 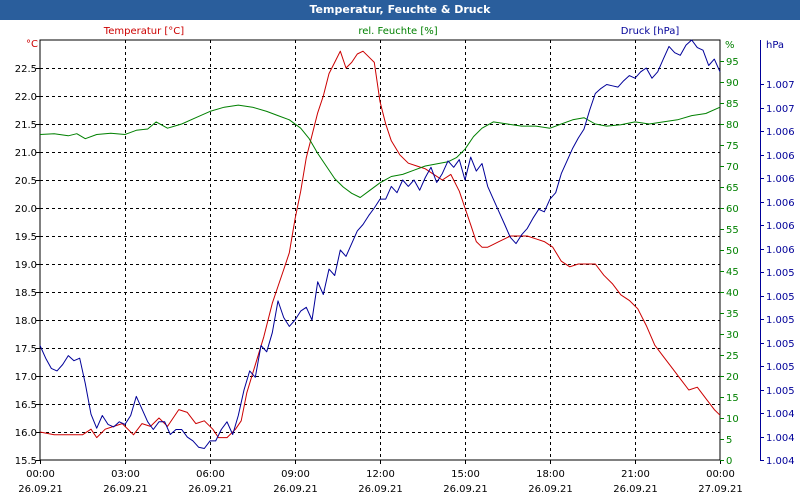 I want to click on middle-tick-label: 10, so click(x=732, y=419).